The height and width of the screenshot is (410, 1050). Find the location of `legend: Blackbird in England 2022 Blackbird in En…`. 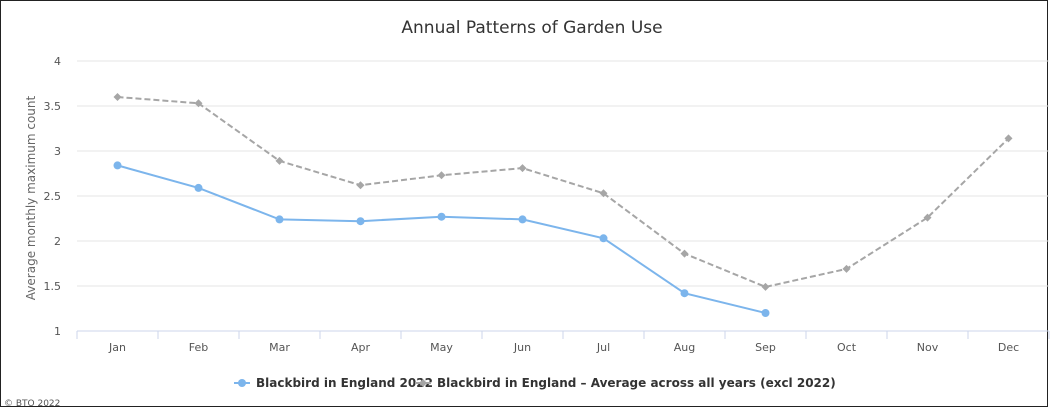

legend: Blackbird in England 2022 Blackbird in En… is located at coordinates (535, 383).